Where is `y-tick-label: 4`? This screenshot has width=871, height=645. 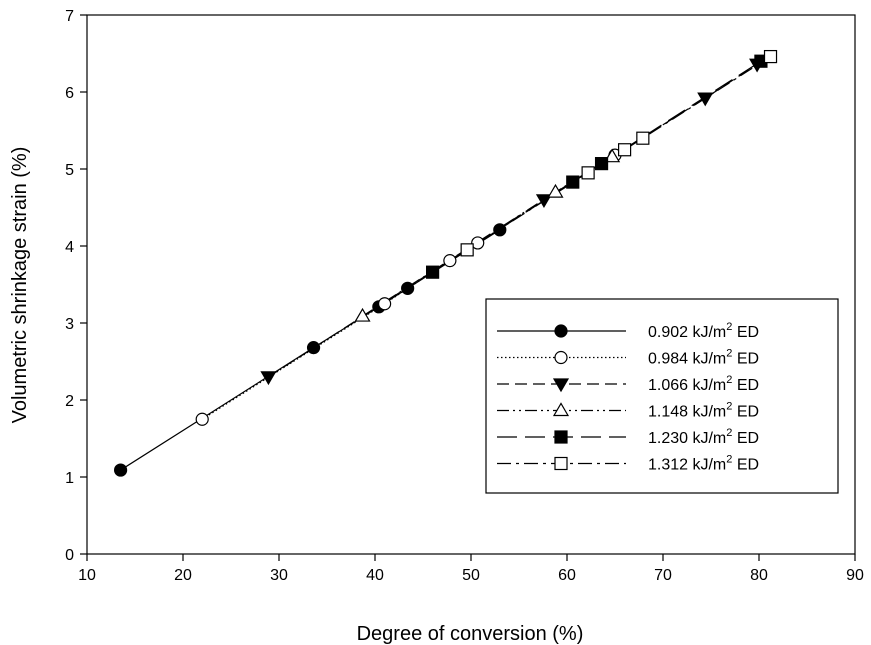 y-tick-label: 4 is located at coordinates (69, 247).